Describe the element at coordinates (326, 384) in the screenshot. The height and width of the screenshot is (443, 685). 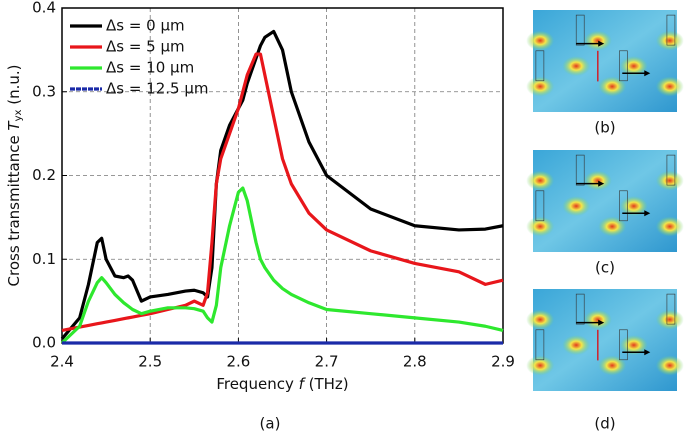
I see `x-axis-label-part: (THz)` at that location.